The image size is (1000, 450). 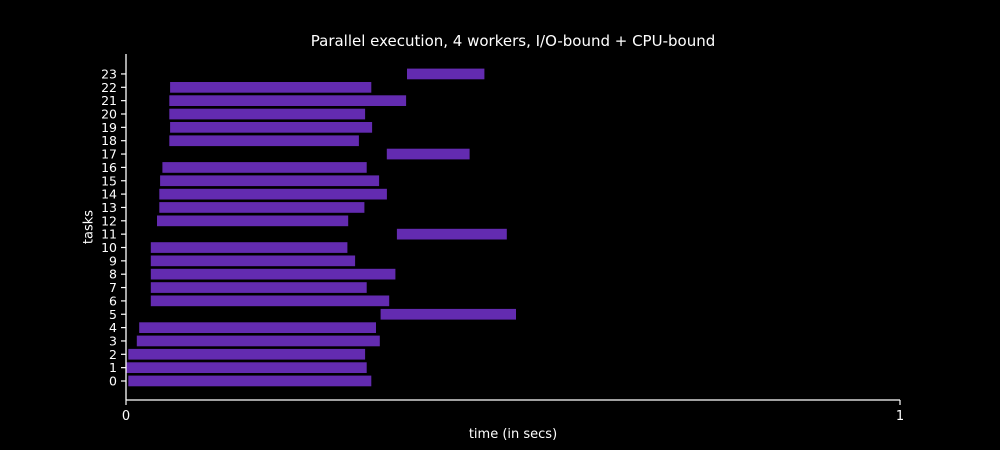 I want to click on y-tick-label: 11, so click(x=109, y=234).